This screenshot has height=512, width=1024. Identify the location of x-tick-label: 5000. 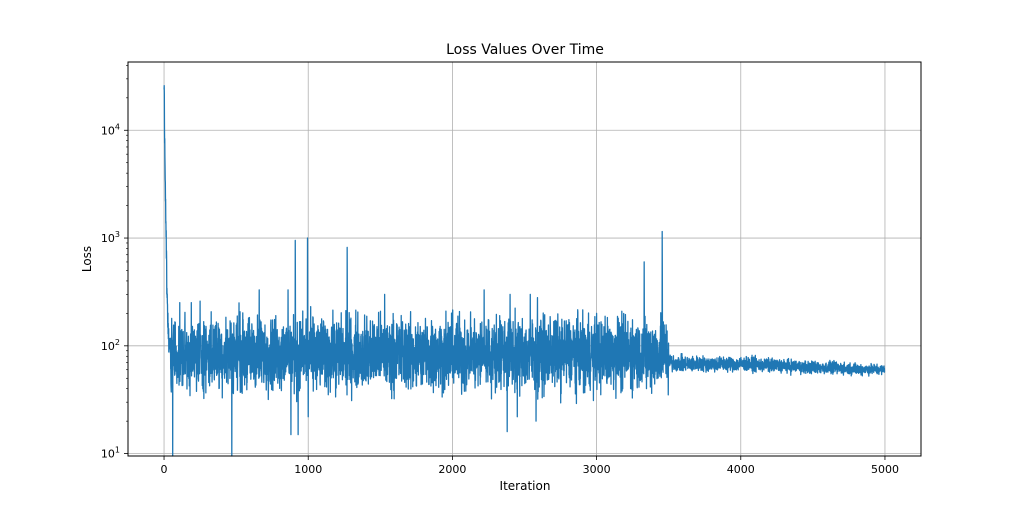
(885, 469).